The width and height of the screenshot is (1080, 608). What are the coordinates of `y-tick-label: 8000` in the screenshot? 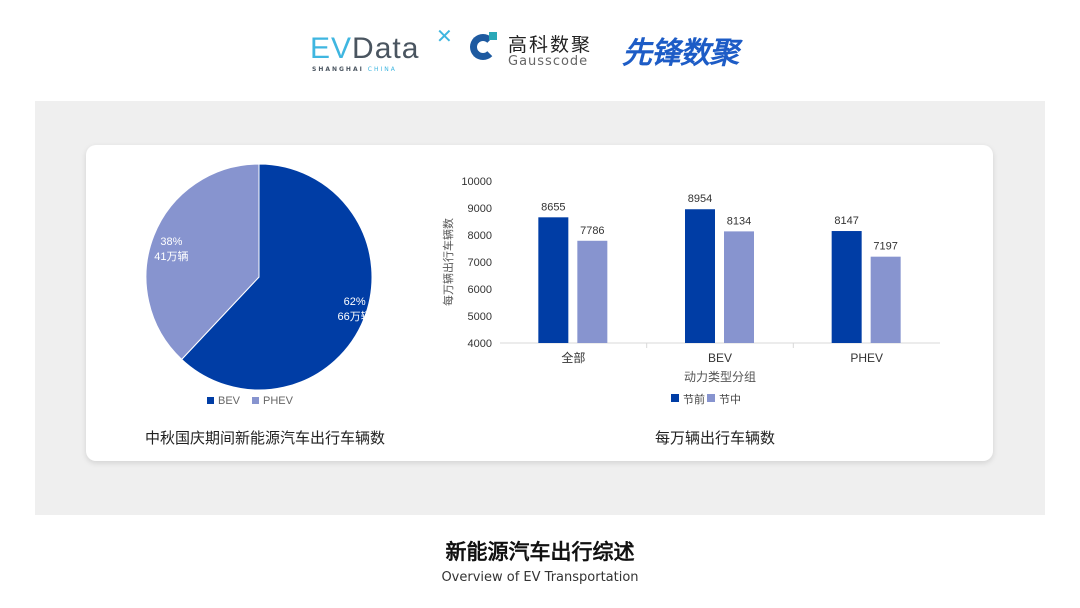 It's located at (480, 236).